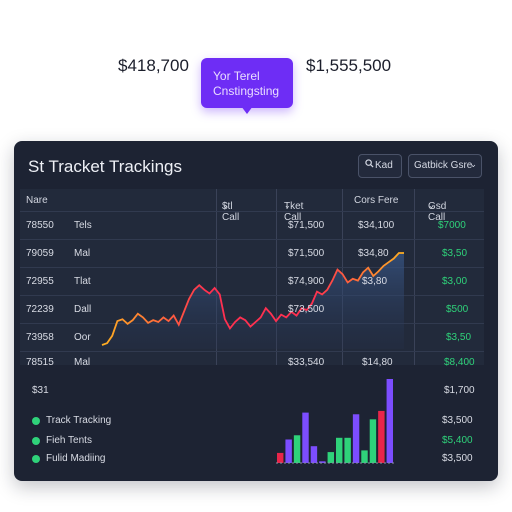  What do you see at coordinates (40, 253) in the screenshot?
I see `row-id: 79059` at bounding box center [40, 253].